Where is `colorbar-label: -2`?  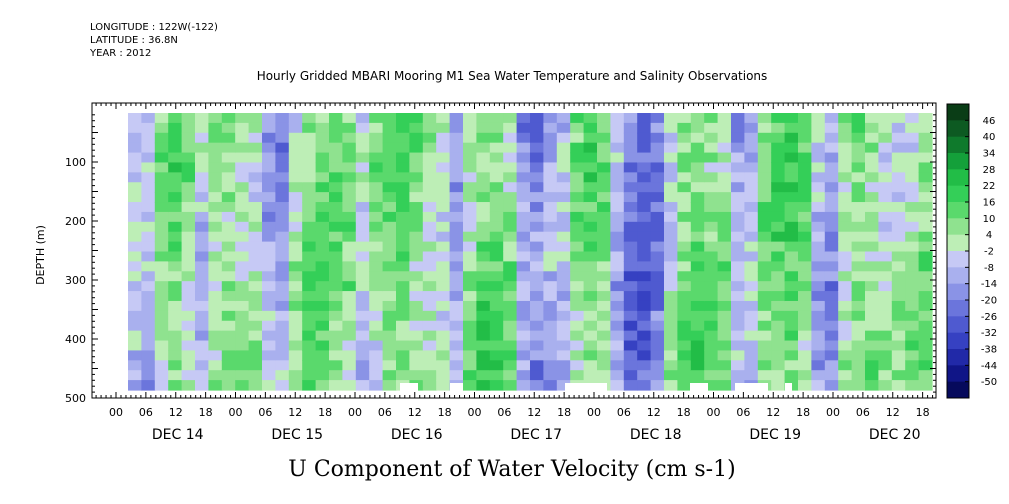 colorbar-label: -2 is located at coordinates (989, 252).